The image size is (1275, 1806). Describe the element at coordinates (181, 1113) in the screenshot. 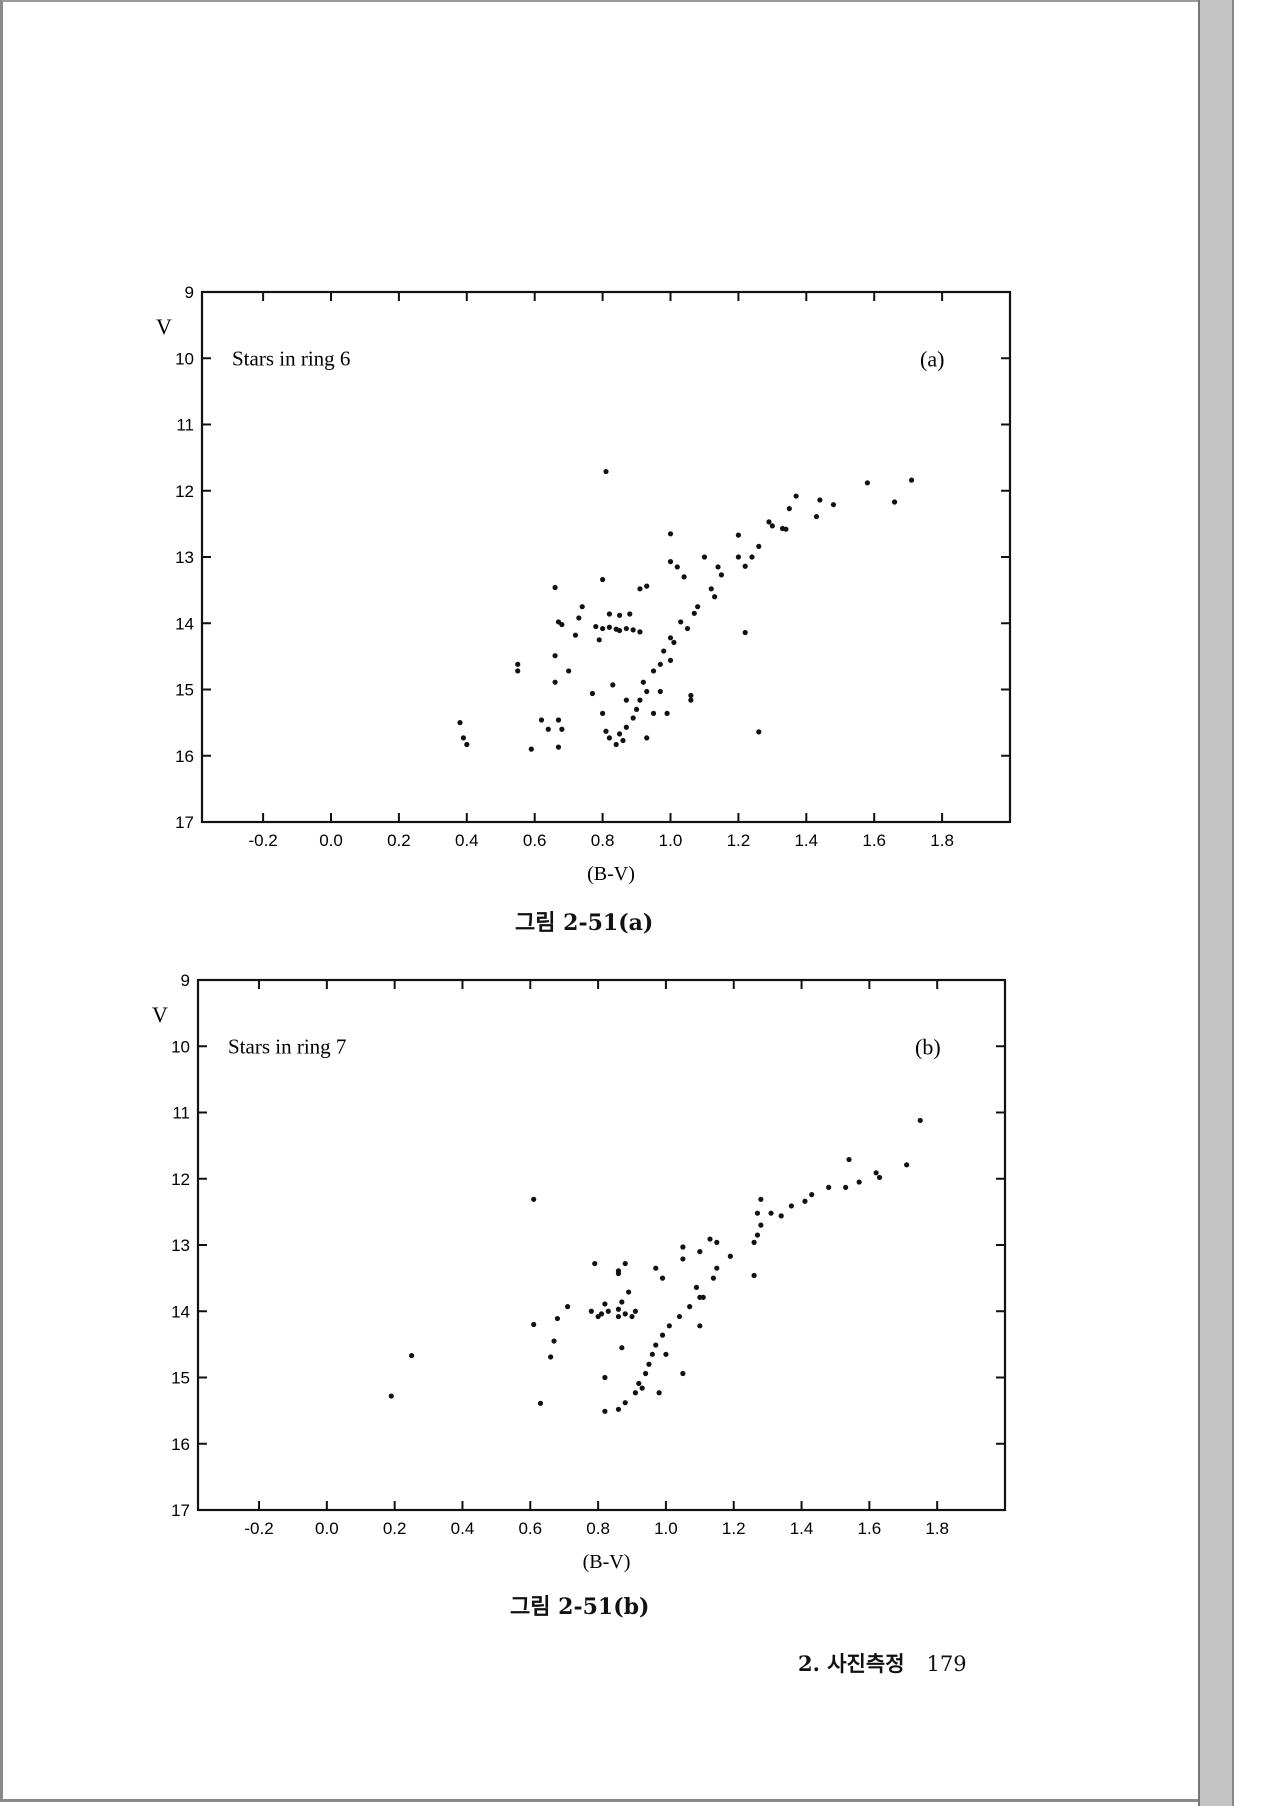

I see `y-tick-label: 11` at that location.